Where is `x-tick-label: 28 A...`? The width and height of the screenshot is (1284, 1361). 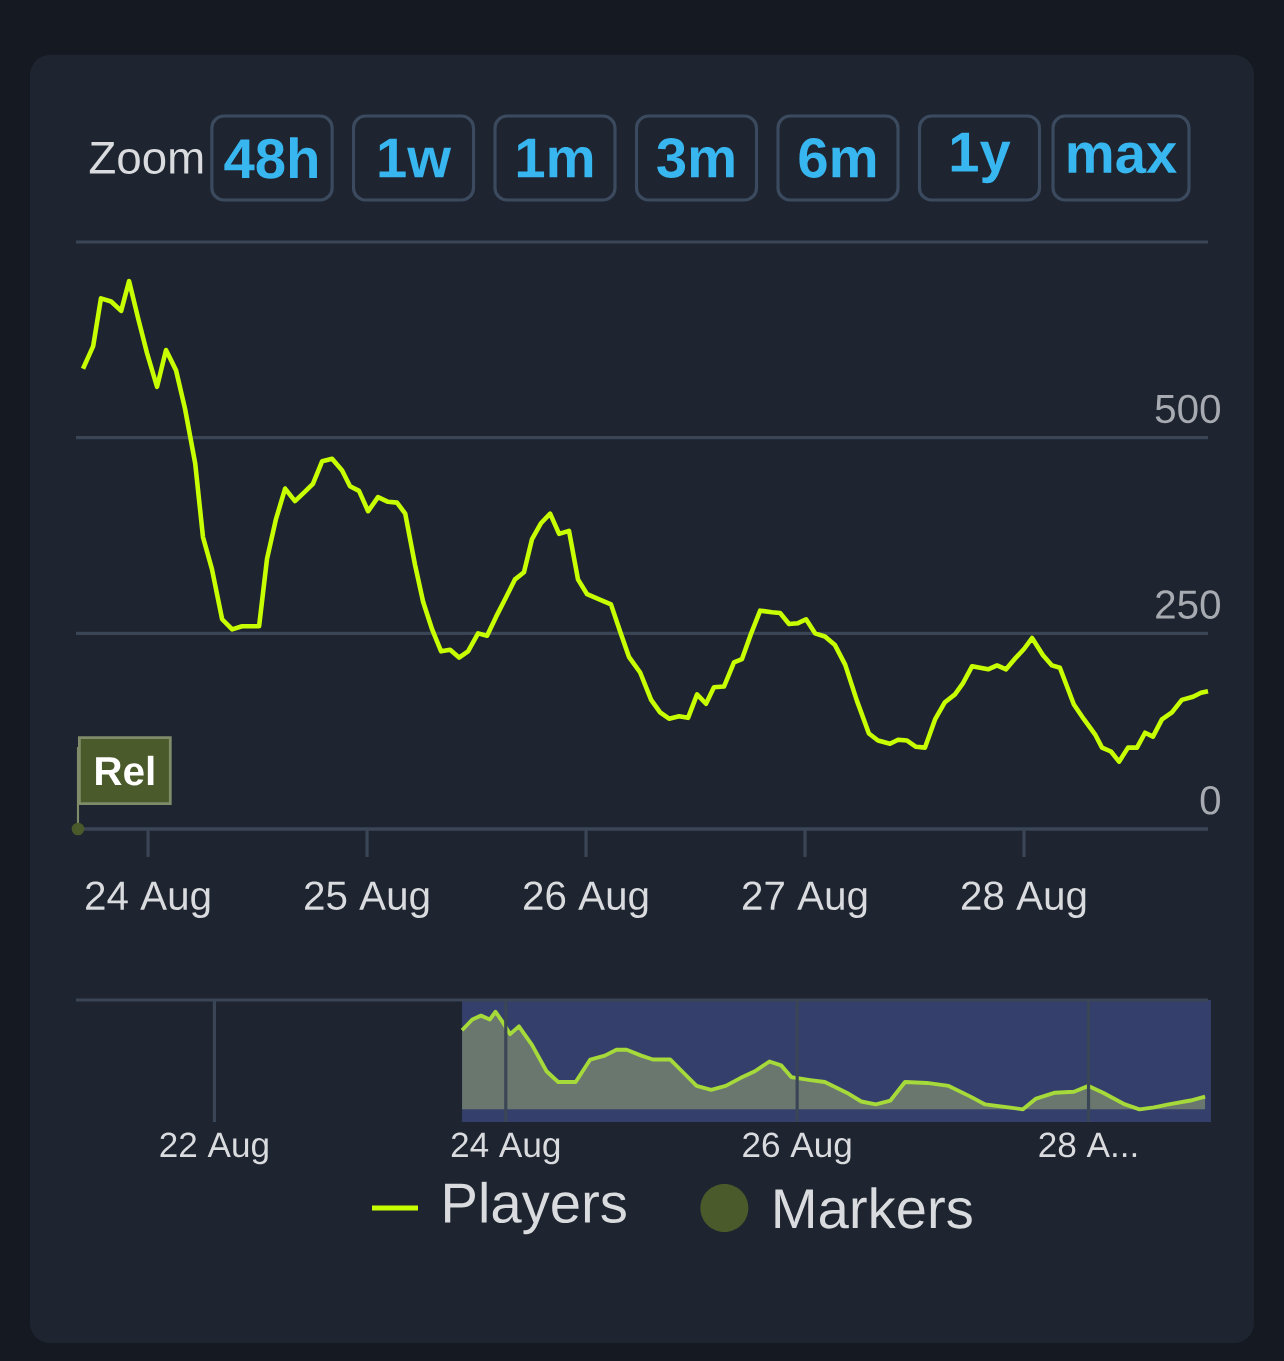
x-tick-label: 28 A... is located at coordinates (1088, 1145).